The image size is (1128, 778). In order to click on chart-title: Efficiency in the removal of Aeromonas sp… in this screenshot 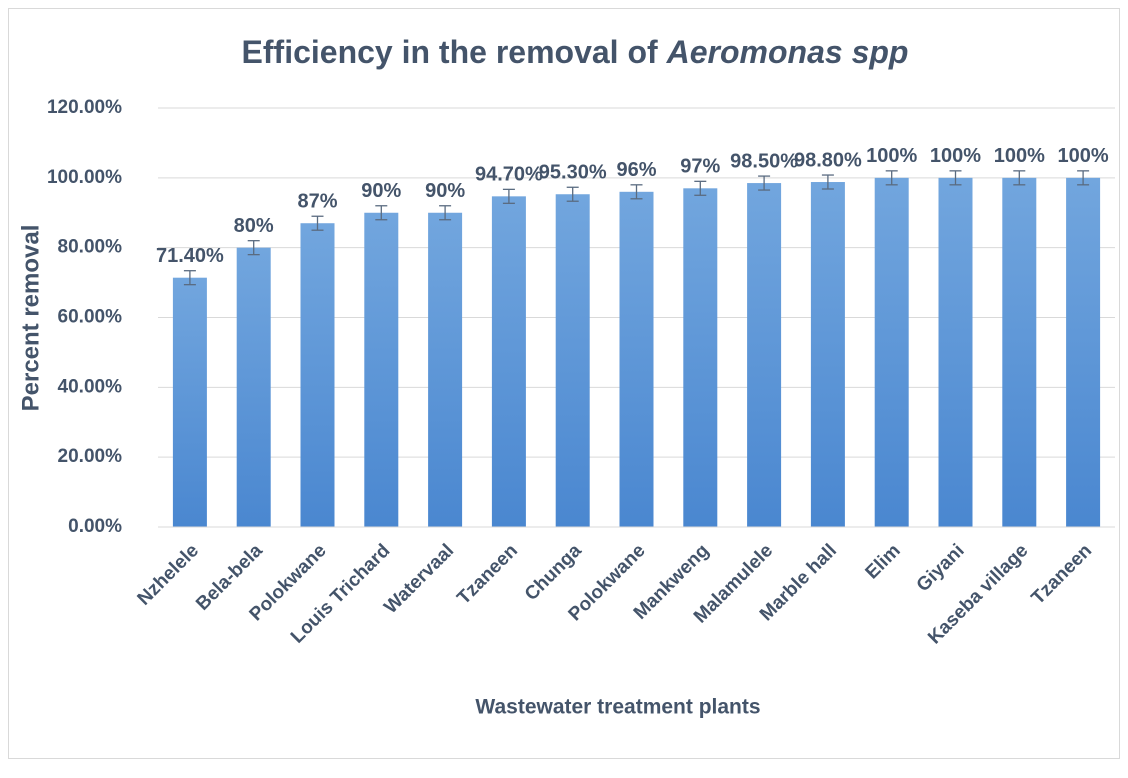, I will do `click(575, 52)`.